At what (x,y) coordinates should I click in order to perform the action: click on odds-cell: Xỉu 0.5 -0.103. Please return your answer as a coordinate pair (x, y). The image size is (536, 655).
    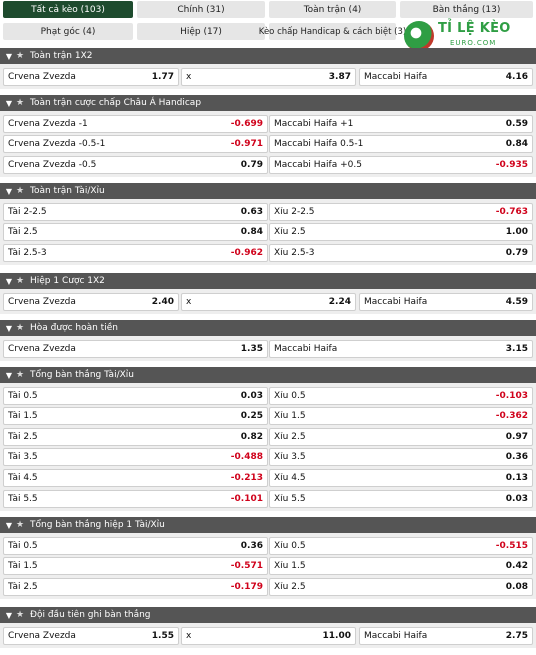
    Looking at the image, I should click on (401, 395).